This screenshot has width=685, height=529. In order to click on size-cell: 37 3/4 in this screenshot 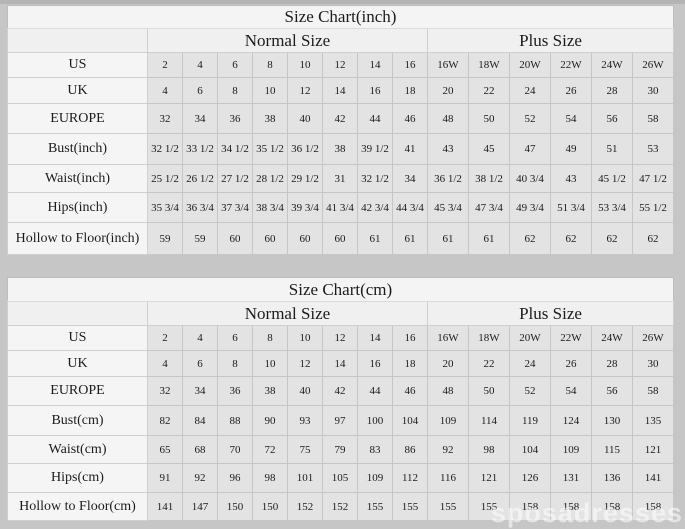, I will do `click(235, 207)`.